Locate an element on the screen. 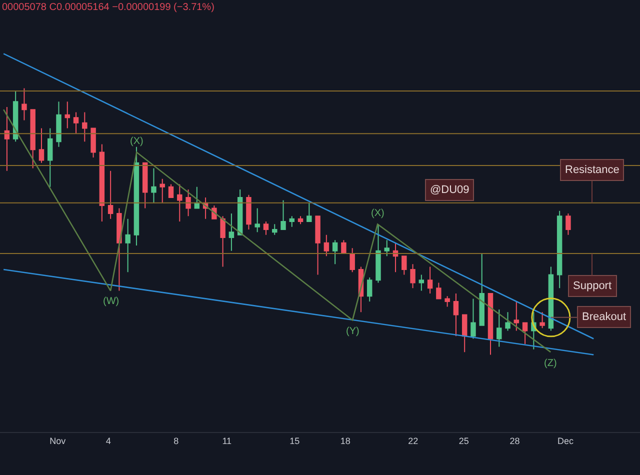 Image resolution: width=640 pixels, height=475 pixels. annotation: (W) is located at coordinates (111, 301).